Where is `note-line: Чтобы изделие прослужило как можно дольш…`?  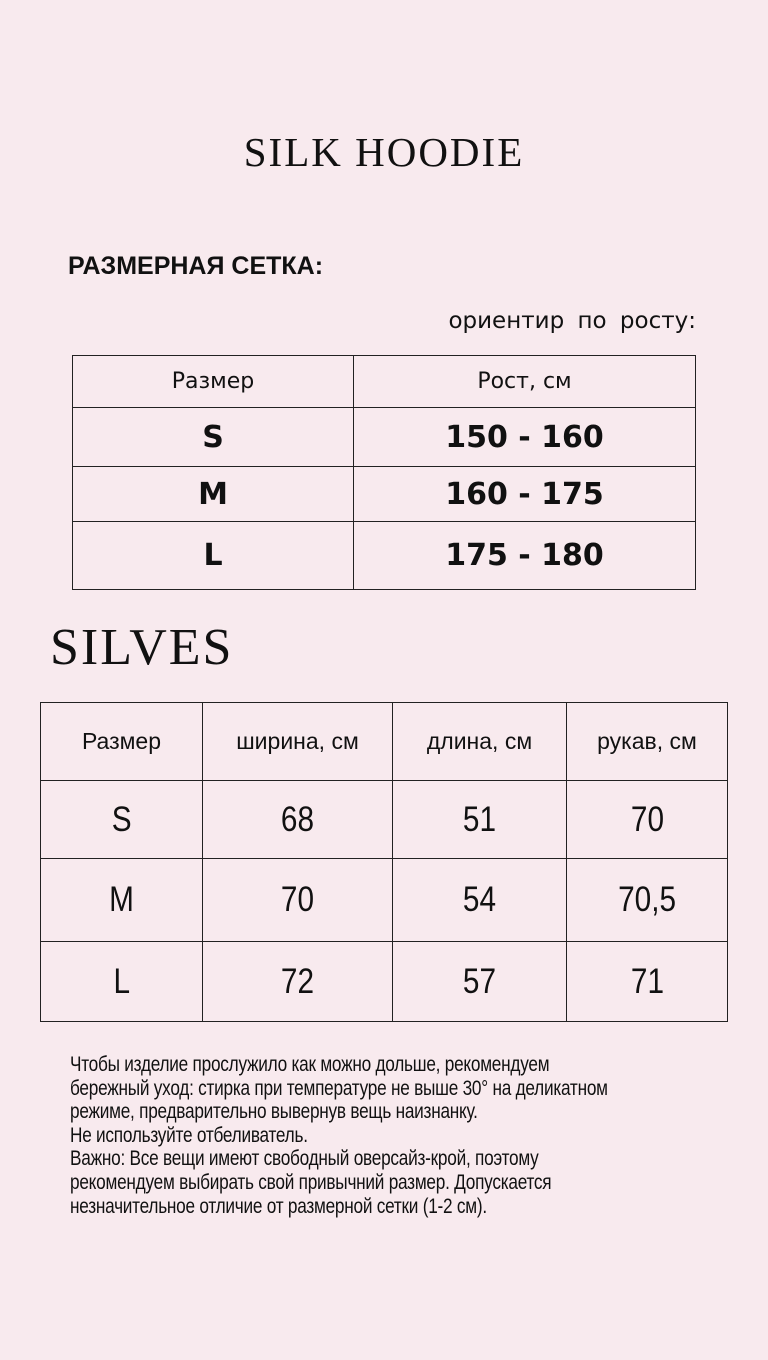
note-line: Чтобы изделие прослужило как можно дольш… is located at coordinates (310, 1064).